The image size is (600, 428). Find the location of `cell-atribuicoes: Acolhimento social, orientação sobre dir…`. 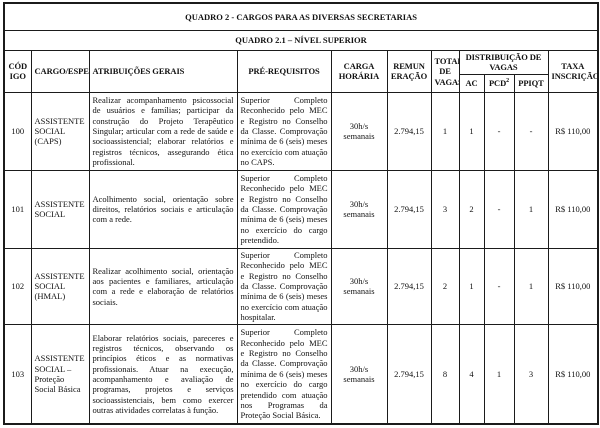

cell-atribuicoes: Acolhimento social, orientação sobre dir… is located at coordinates (163, 209).